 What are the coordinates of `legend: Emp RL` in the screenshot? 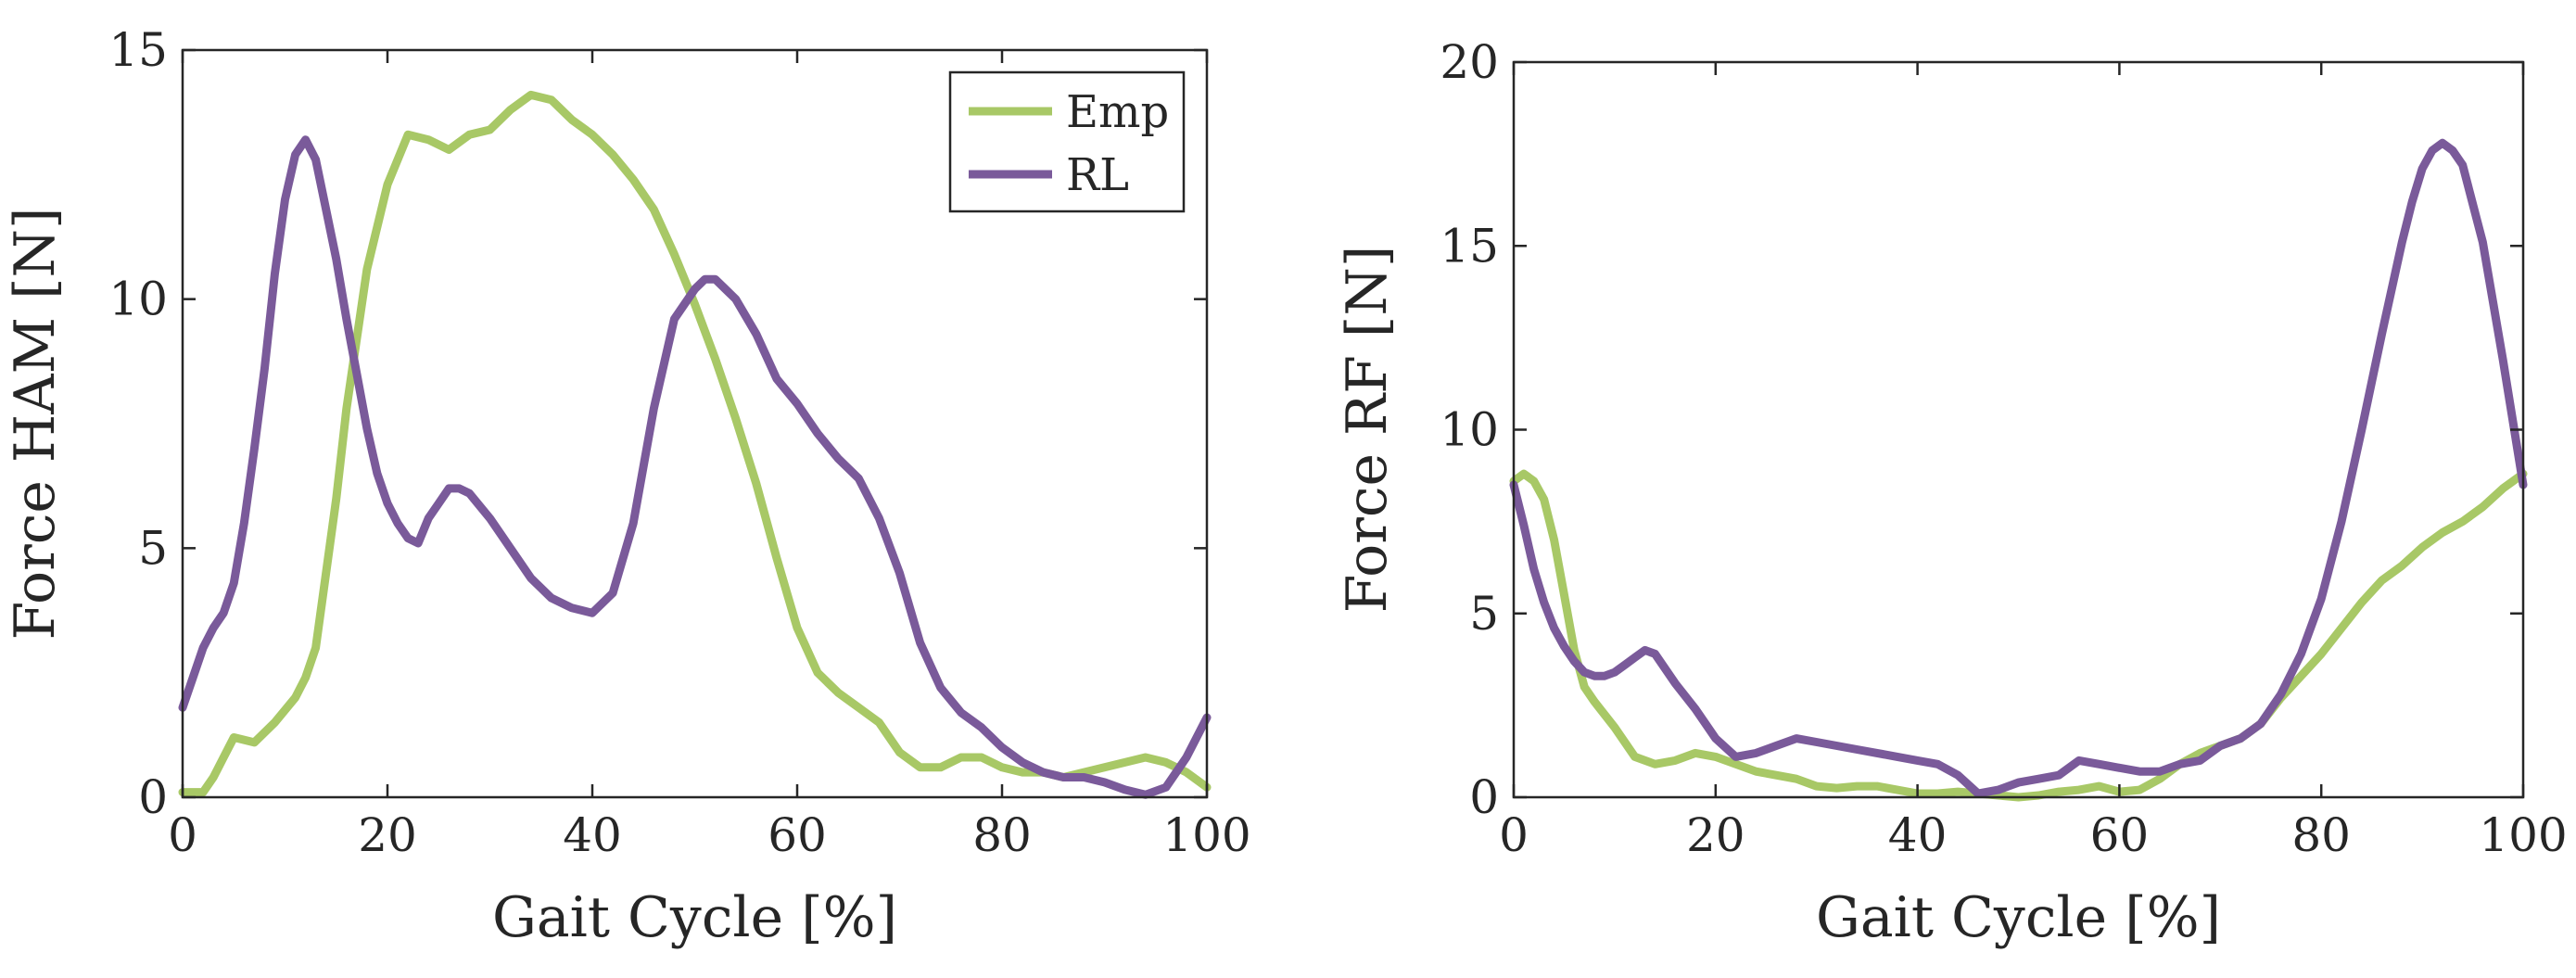 It's located at (1067, 141).